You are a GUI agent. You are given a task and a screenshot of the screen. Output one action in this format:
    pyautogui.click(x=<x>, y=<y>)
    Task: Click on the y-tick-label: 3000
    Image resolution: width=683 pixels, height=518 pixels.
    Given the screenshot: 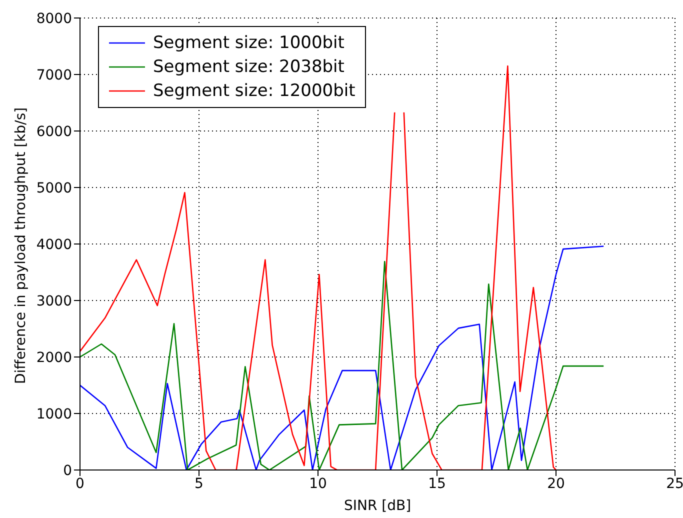 What is the action you would take?
    pyautogui.click(x=54, y=301)
    